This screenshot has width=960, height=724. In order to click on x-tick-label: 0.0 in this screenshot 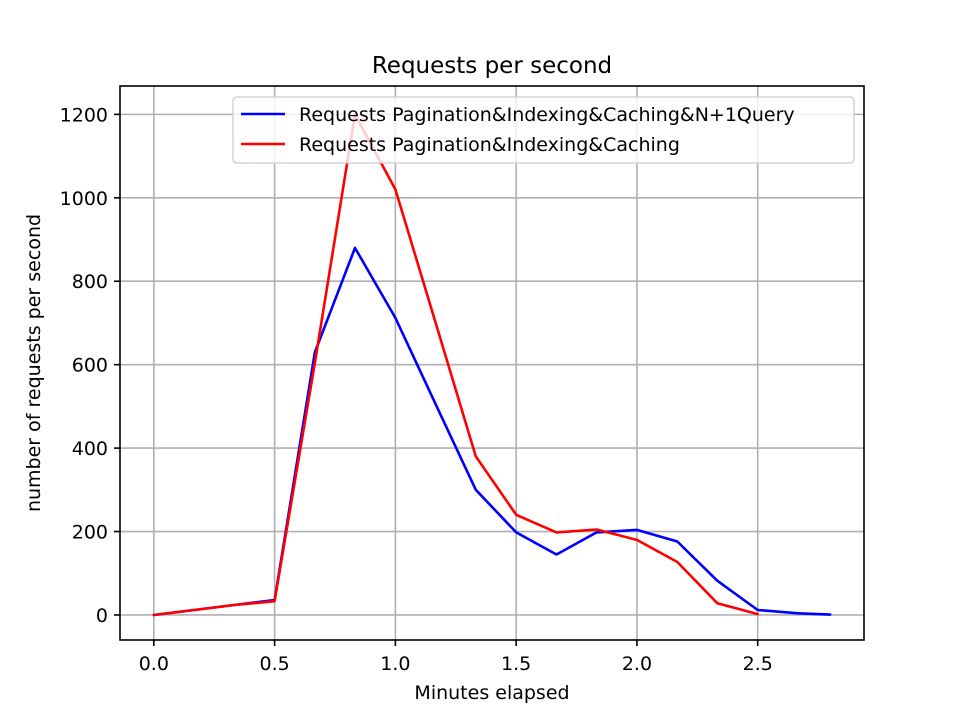, I will do `click(154, 664)`.